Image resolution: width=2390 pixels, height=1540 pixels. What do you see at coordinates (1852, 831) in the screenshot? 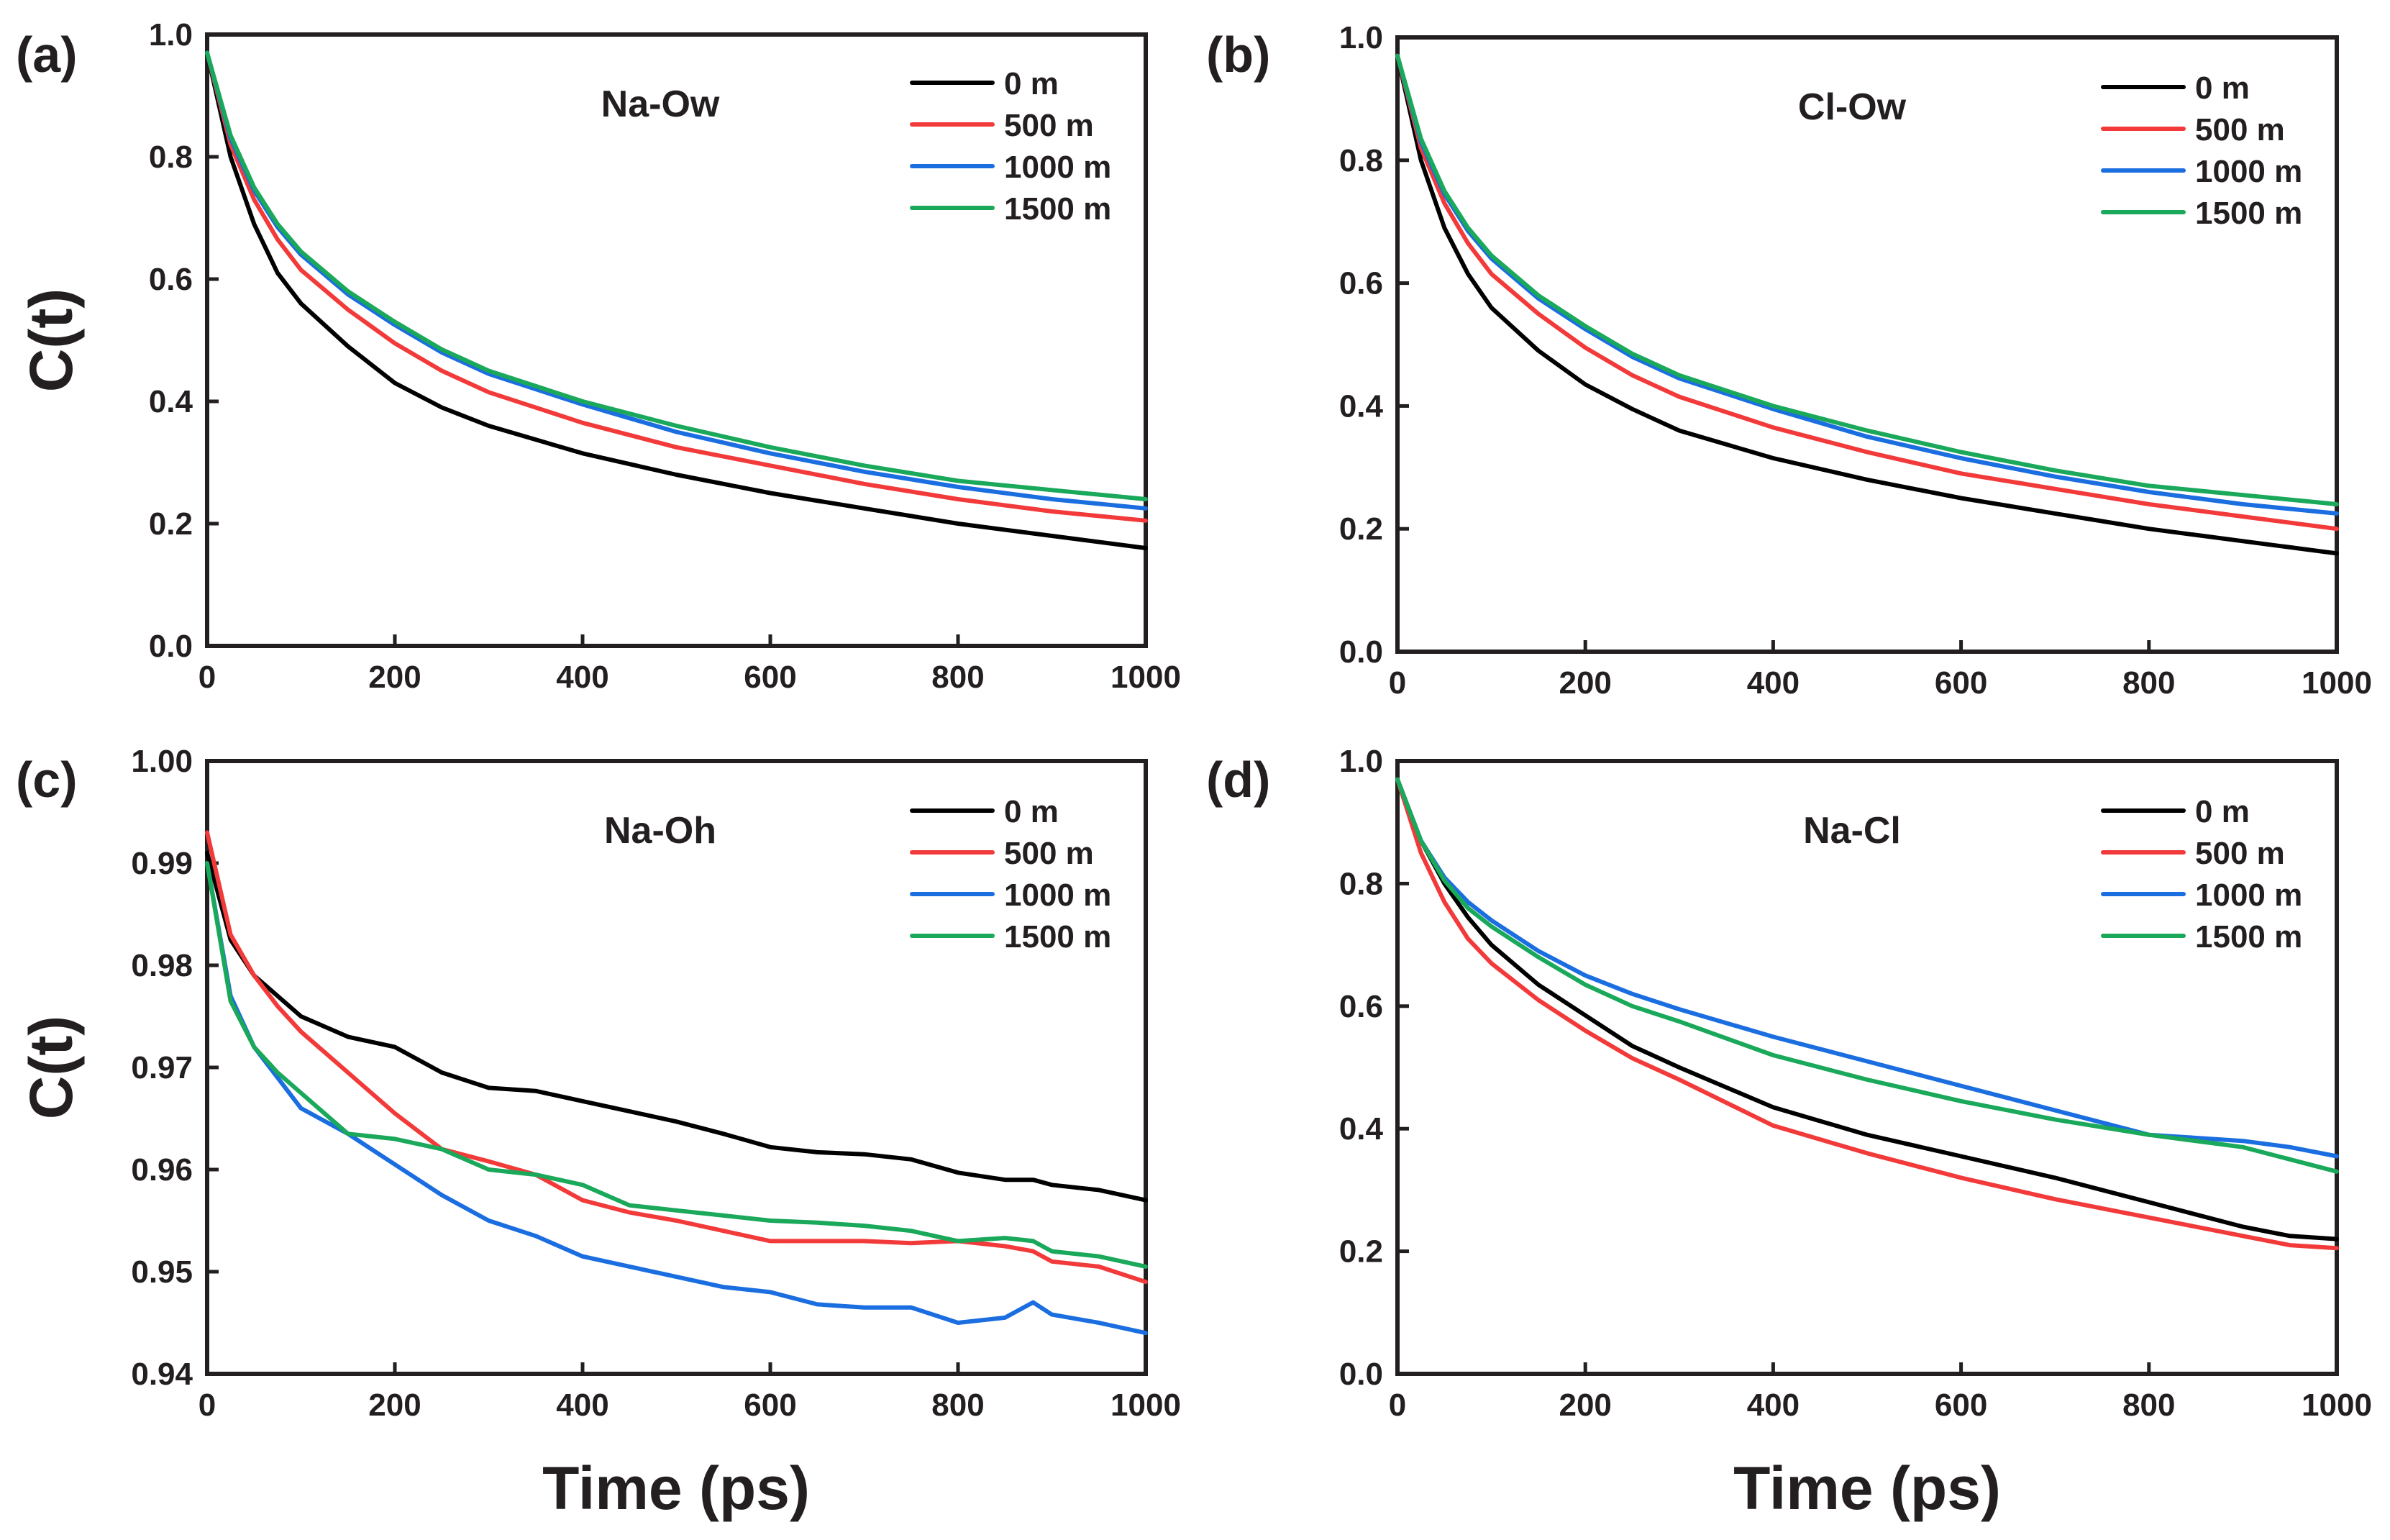
I see `panel-title: Na-Cl` at bounding box center [1852, 831].